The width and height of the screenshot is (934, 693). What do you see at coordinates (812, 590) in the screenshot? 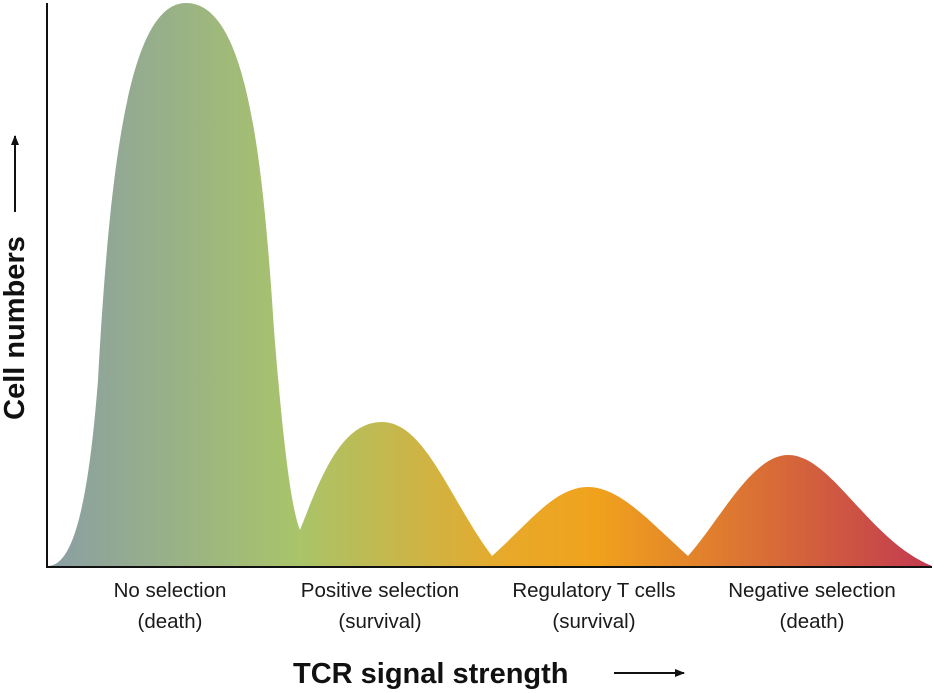
I see `peak-label-negative-selection: Negative selection` at bounding box center [812, 590].